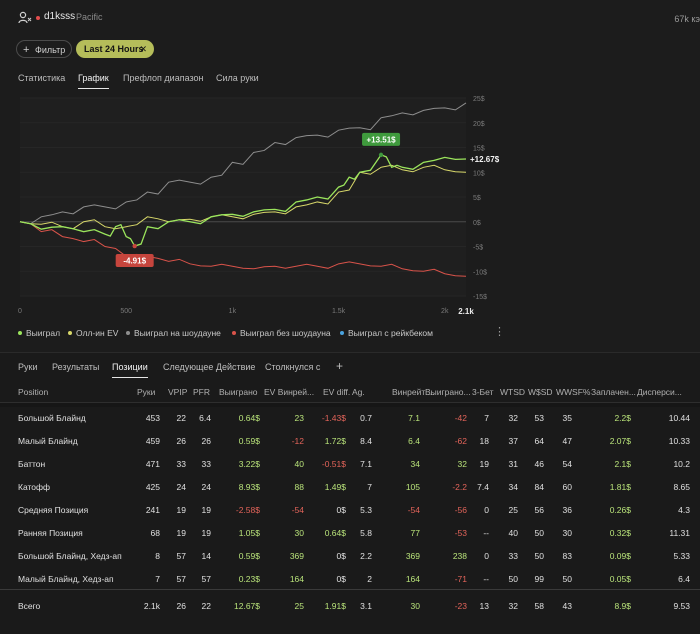 The width and height of the screenshot is (700, 634). What do you see at coordinates (205, 418) in the screenshot?
I see `cell-pfr: 6.4` at bounding box center [205, 418].